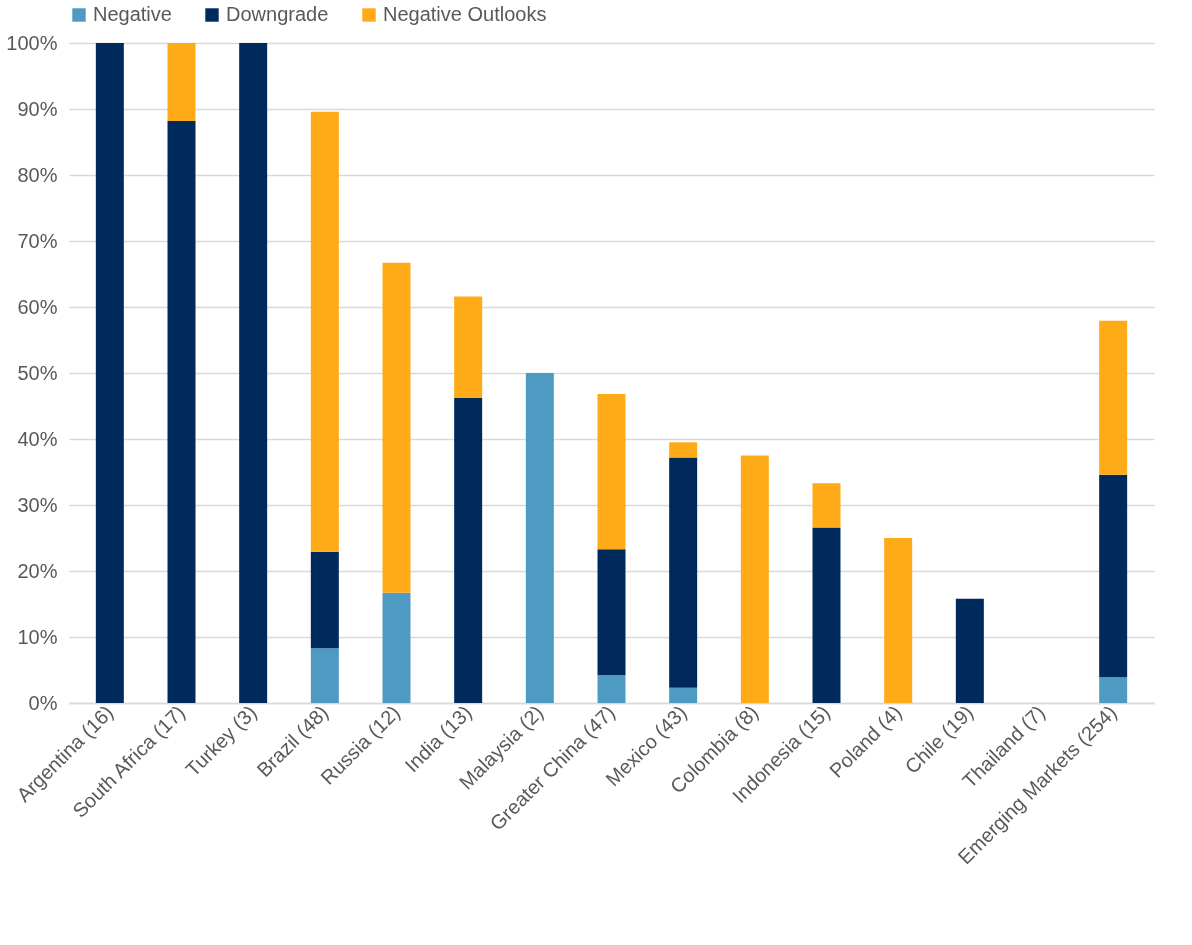 This screenshot has height=945, width=1192. Describe the element at coordinates (132, 14) in the screenshot. I see `legend-label: Negative` at that location.